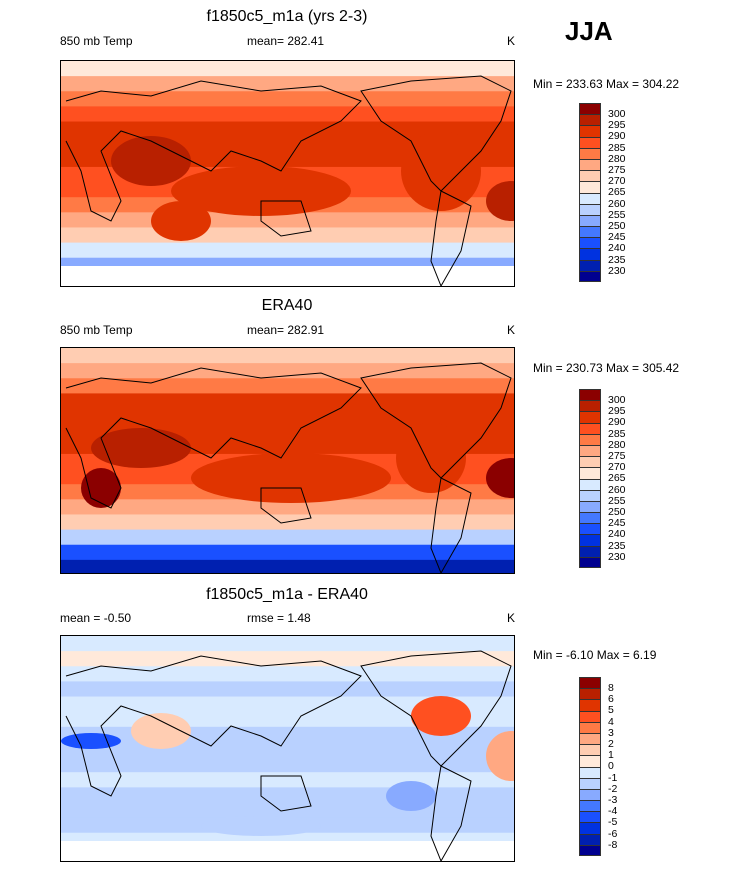 This screenshot has width=733, height=872. What do you see at coordinates (286, 41) in the screenshot?
I see `panel-center-label: mean= 282.41` at bounding box center [286, 41].